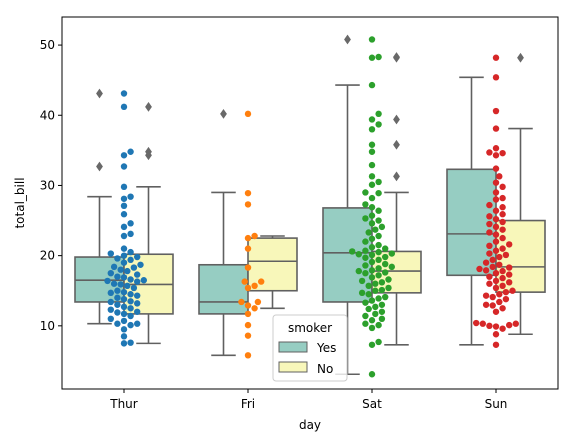  What do you see at coordinates (47, 45) in the screenshot?
I see `y-tick-label: 50` at bounding box center [47, 45].